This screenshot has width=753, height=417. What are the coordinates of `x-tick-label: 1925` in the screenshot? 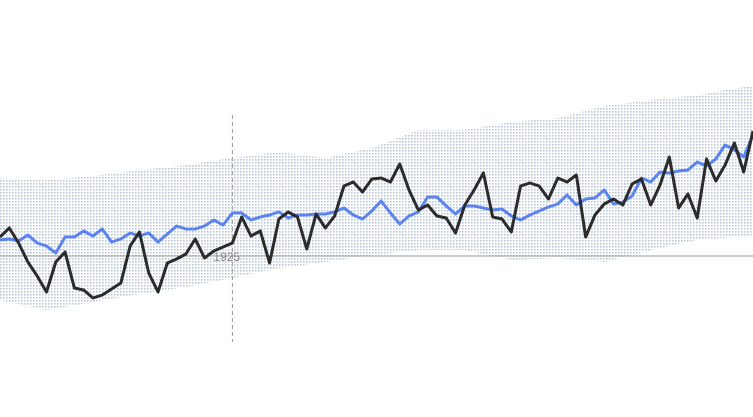 It's located at (226, 257).